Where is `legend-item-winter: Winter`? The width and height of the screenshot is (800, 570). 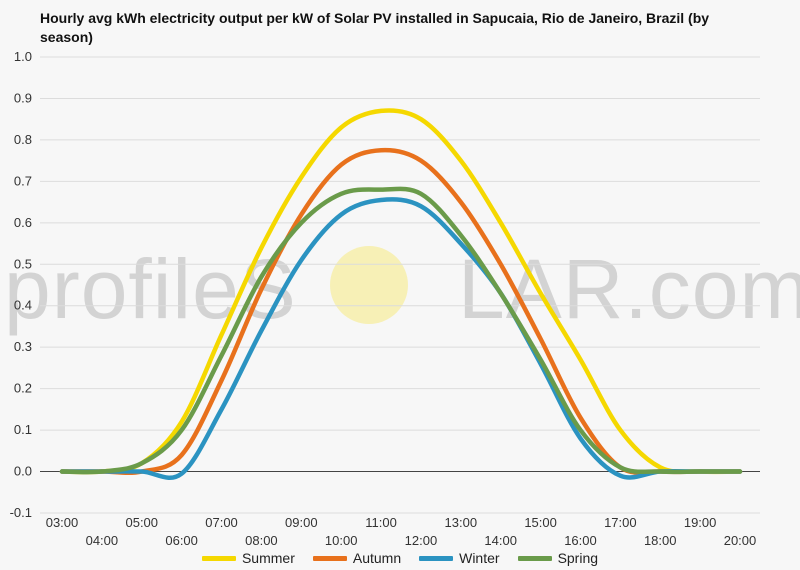
legend-item-winter: Winter is located at coordinates (459, 558).